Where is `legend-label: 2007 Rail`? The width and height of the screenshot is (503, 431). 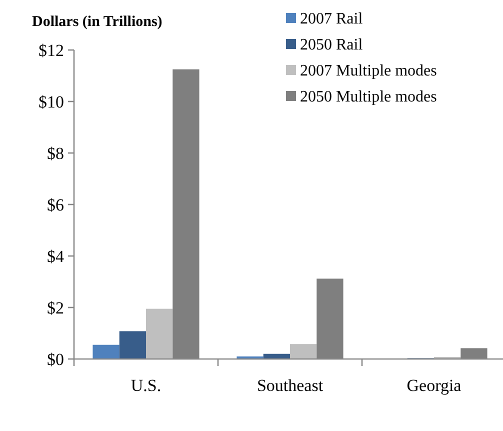 legend-label: 2007 Rail is located at coordinates (332, 19).